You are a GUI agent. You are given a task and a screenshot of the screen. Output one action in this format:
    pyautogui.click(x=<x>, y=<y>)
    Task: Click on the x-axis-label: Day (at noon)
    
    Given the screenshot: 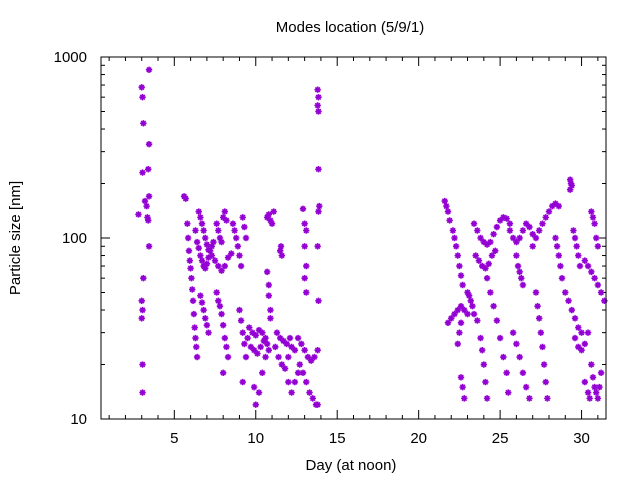 What is the action you would take?
    pyautogui.click(x=351, y=465)
    